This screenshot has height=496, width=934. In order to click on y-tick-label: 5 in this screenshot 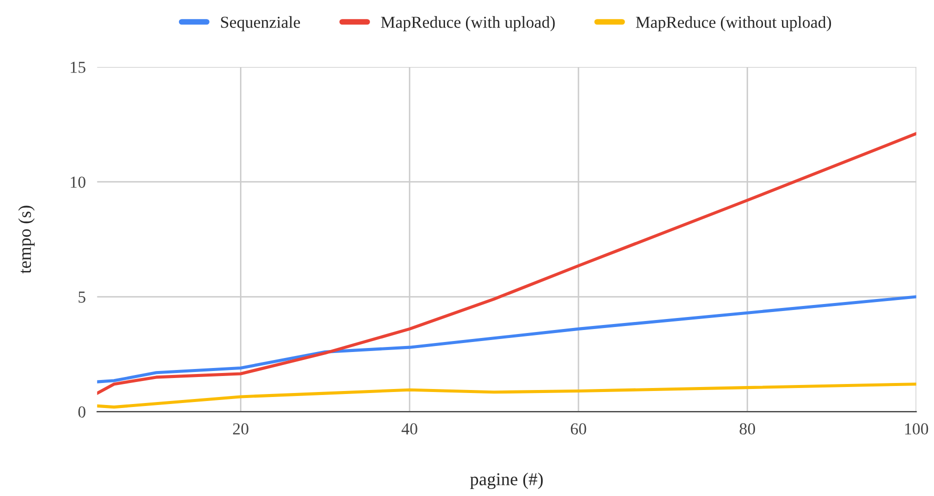, I will do `click(82, 297)`.